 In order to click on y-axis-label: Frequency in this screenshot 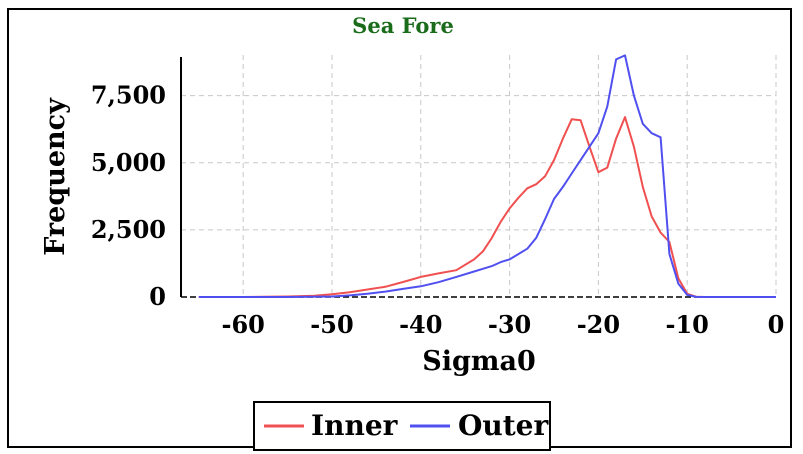, I will do `click(55, 176)`.